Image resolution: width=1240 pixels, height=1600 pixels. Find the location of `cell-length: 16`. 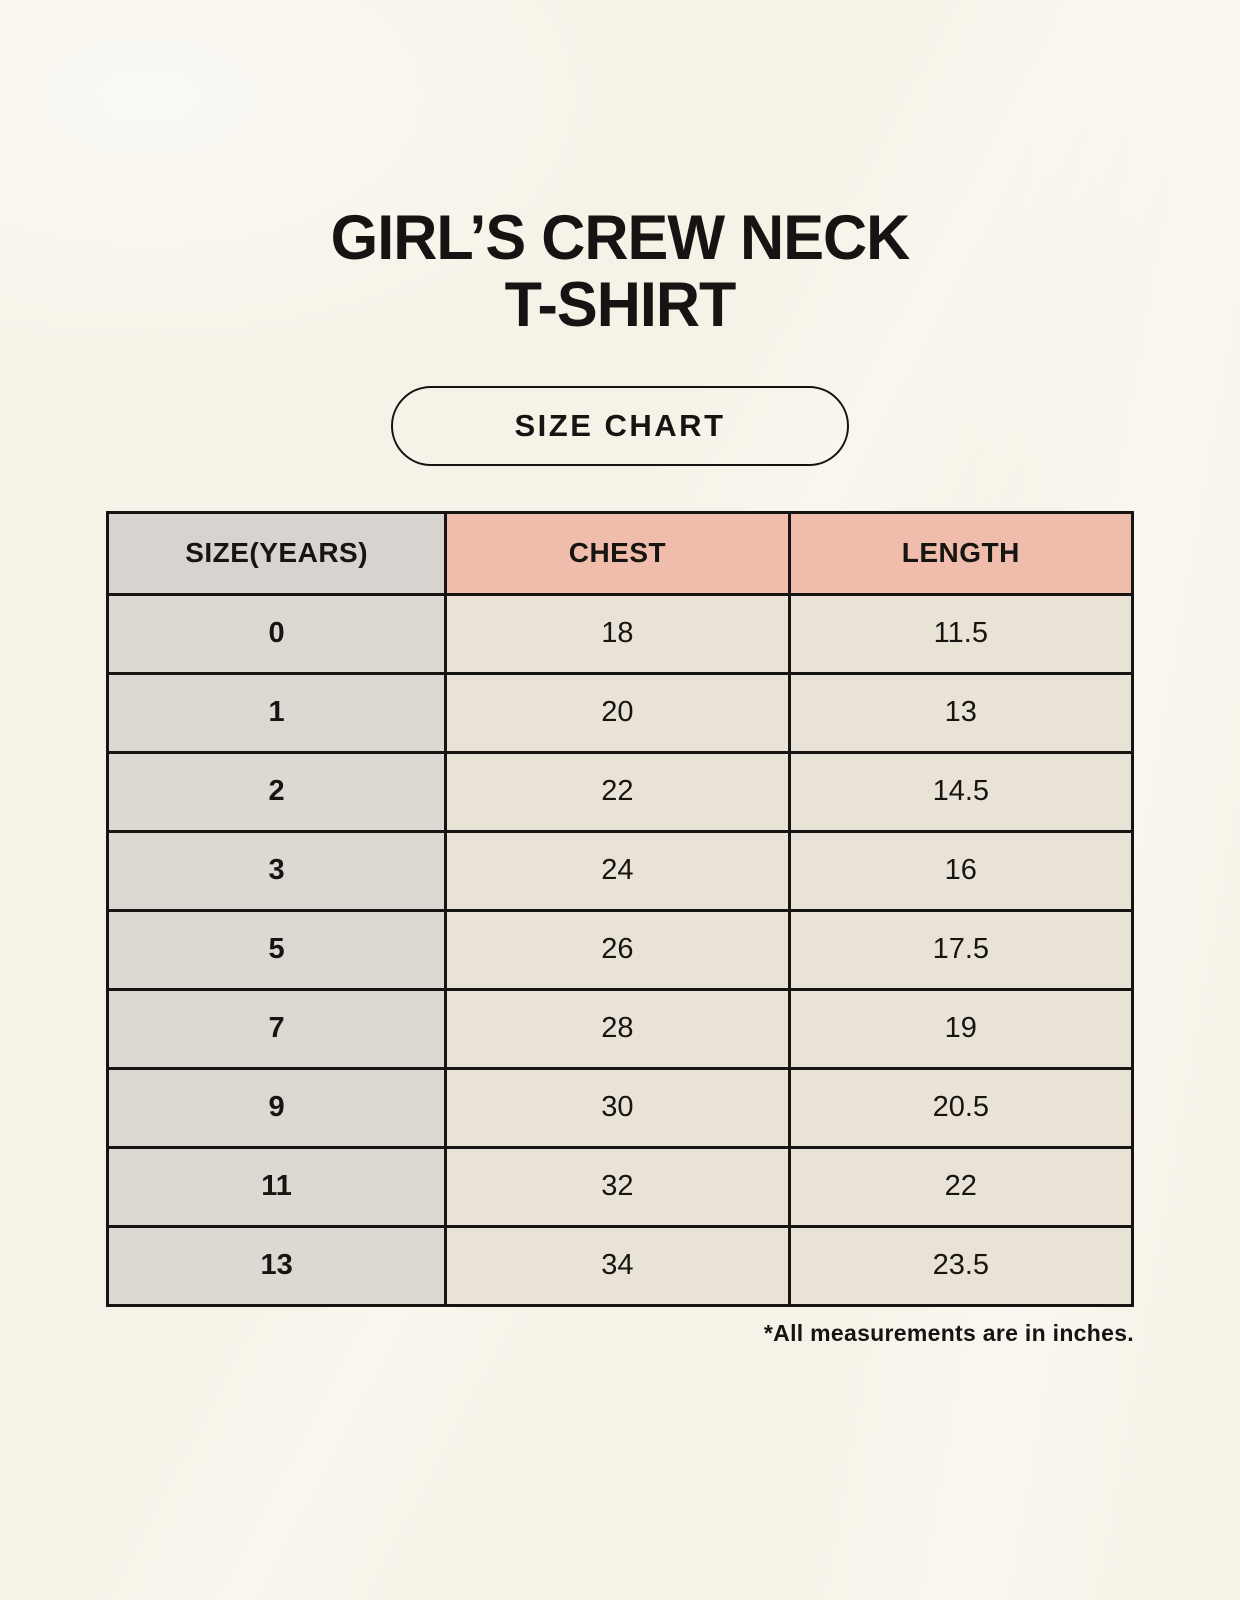

cell-length: 16 is located at coordinates (961, 870).